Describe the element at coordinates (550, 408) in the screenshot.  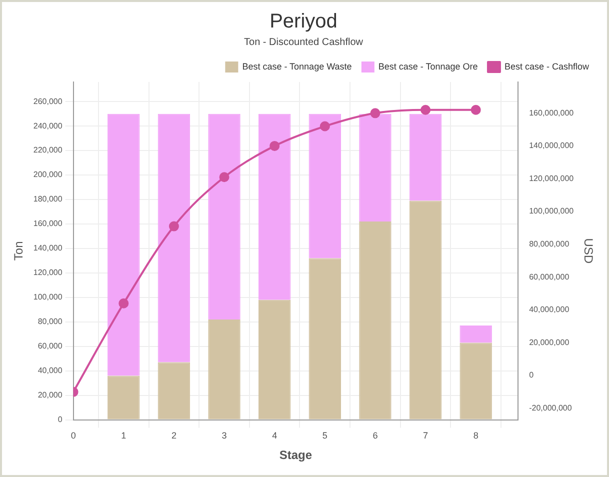
I see `y2-tick-label: -20,000,000` at that location.